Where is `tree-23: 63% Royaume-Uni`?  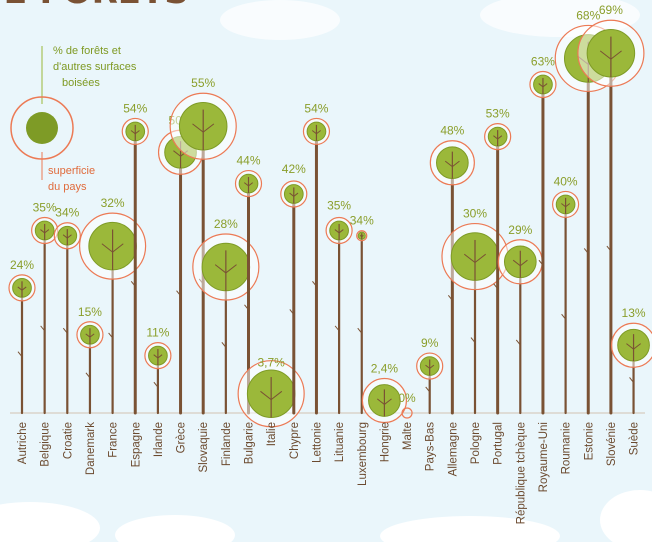 tree-23: 63% Royaume-Uni is located at coordinates (543, 273).